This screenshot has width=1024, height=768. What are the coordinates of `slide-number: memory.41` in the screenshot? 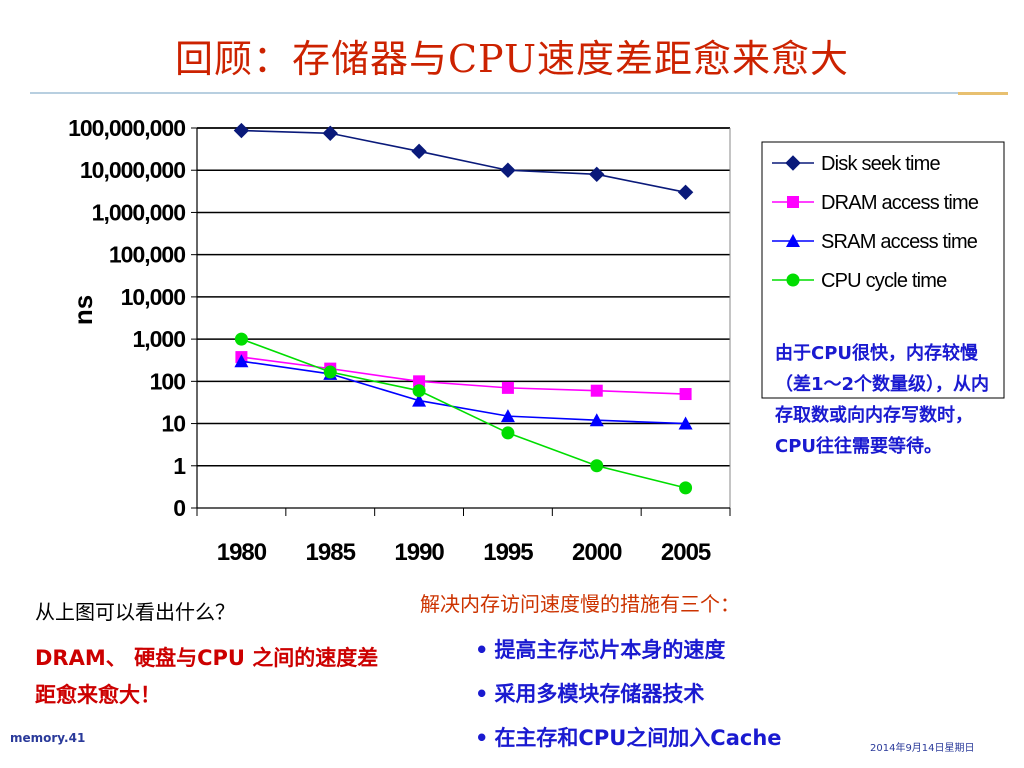 It's located at (48, 738).